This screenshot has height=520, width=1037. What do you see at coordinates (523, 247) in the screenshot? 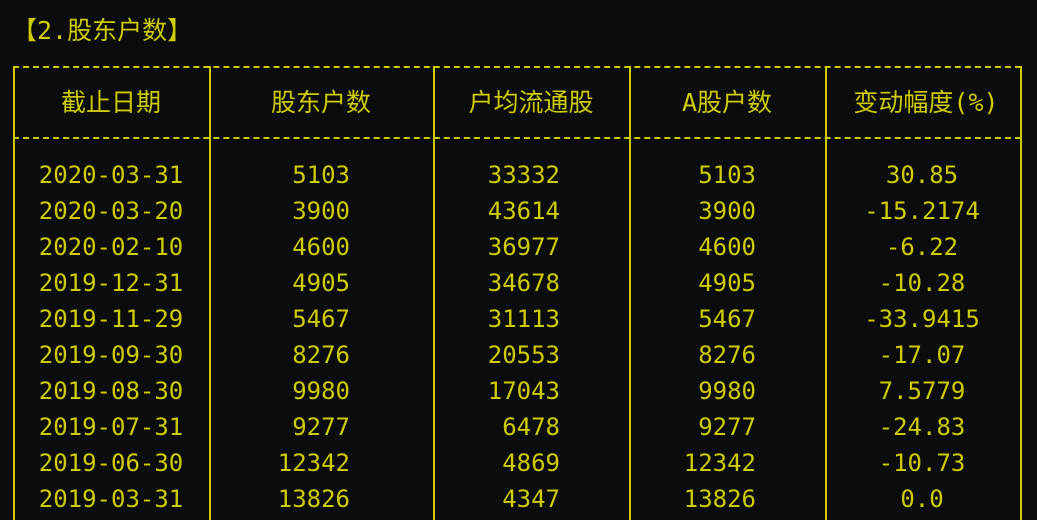
I see `table-cell: 36977` at bounding box center [523, 247].